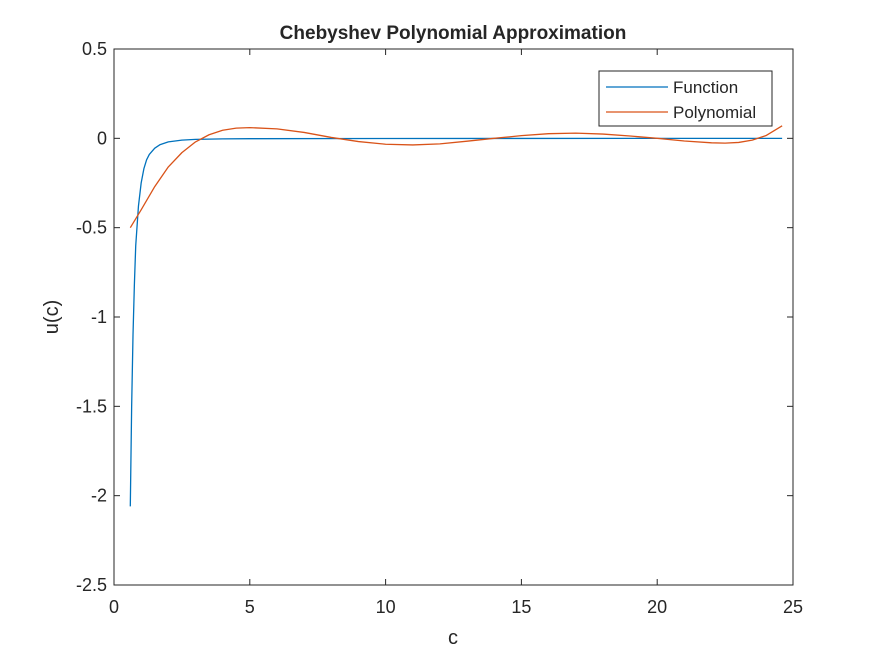  What do you see at coordinates (99, 317) in the screenshot?
I see `y-tick-label: -1` at bounding box center [99, 317].